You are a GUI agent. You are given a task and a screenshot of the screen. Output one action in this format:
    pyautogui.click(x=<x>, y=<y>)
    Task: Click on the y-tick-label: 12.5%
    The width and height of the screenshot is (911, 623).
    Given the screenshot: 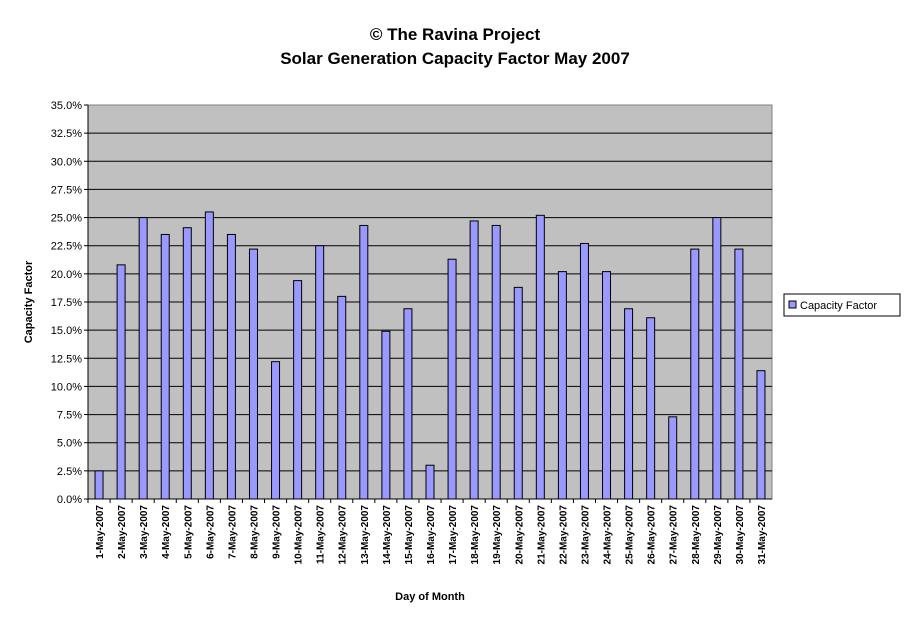 What is the action you would take?
    pyautogui.click(x=66, y=359)
    